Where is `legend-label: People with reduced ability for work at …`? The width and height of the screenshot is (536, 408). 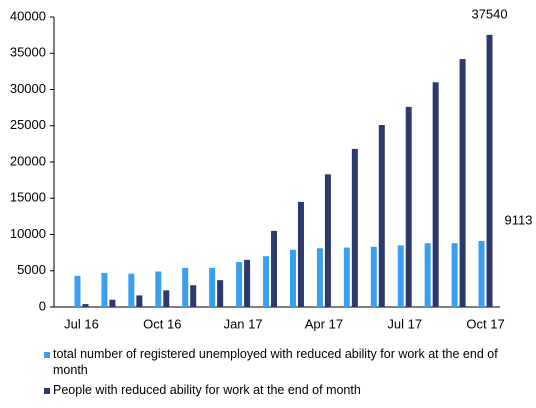
legend-label: People with reduced ability for work at … is located at coordinates (207, 390).